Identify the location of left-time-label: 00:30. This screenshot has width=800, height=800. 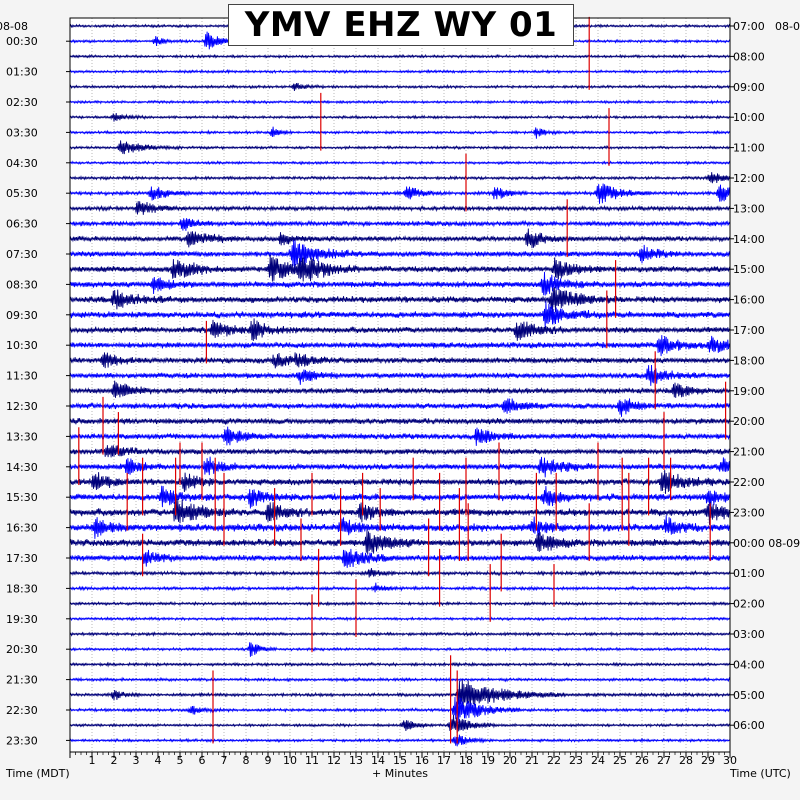
(22, 41).